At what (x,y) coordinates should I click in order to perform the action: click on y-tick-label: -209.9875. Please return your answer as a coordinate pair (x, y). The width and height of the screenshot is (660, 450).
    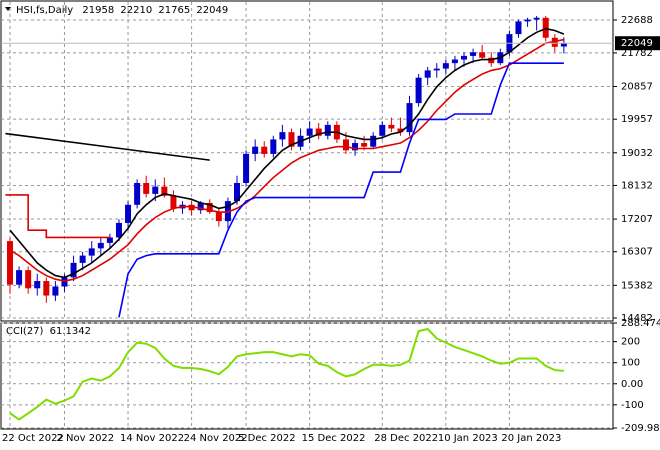
    Looking at the image, I should click on (640, 428).